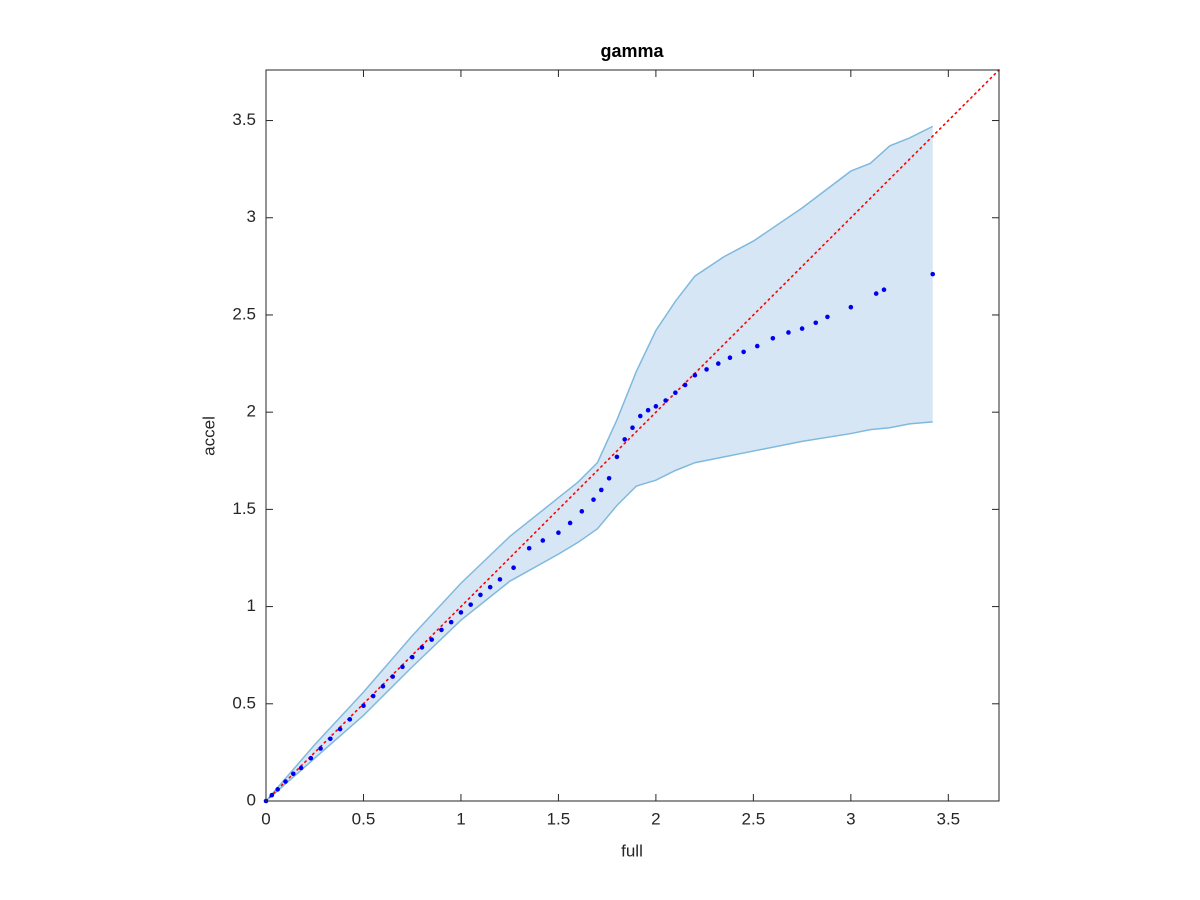  What do you see at coordinates (559, 818) in the screenshot?
I see `x-tick-label: 1.5` at bounding box center [559, 818].